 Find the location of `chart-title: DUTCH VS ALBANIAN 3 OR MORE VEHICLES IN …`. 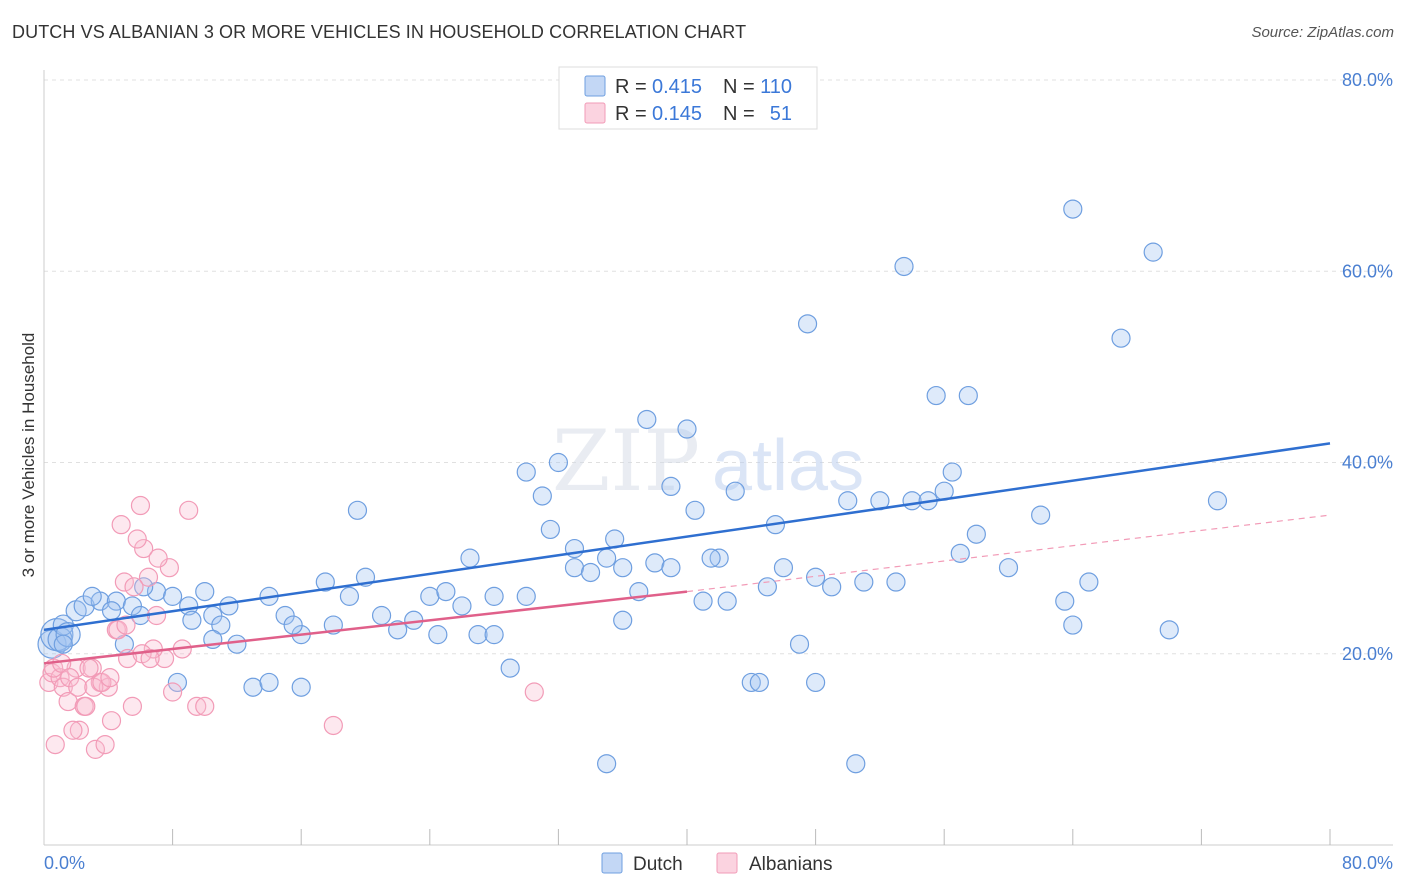

chart-title: DUTCH VS ALBANIAN 3 OR MORE VEHICLES IN … is located at coordinates (379, 32).